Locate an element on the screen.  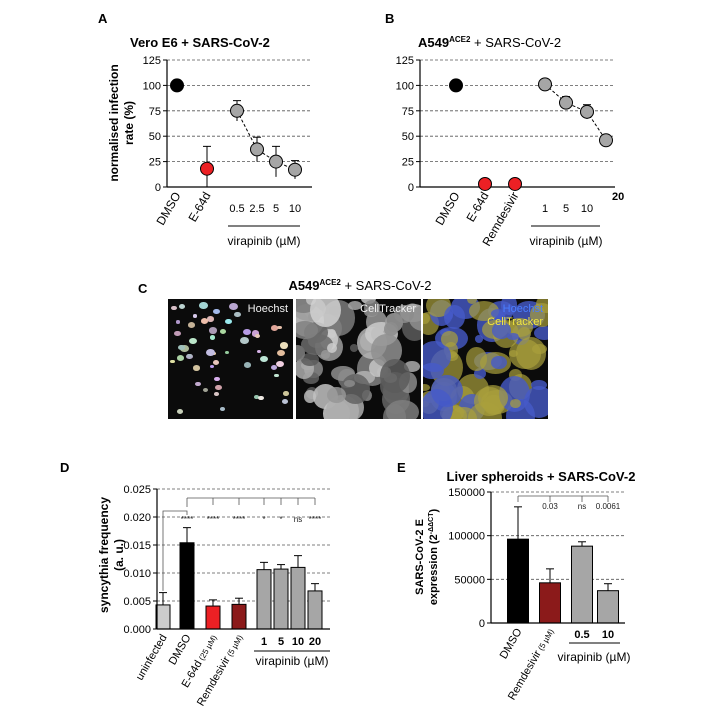
e-y-tick-label: 150000 is located at coordinates (466, 493).